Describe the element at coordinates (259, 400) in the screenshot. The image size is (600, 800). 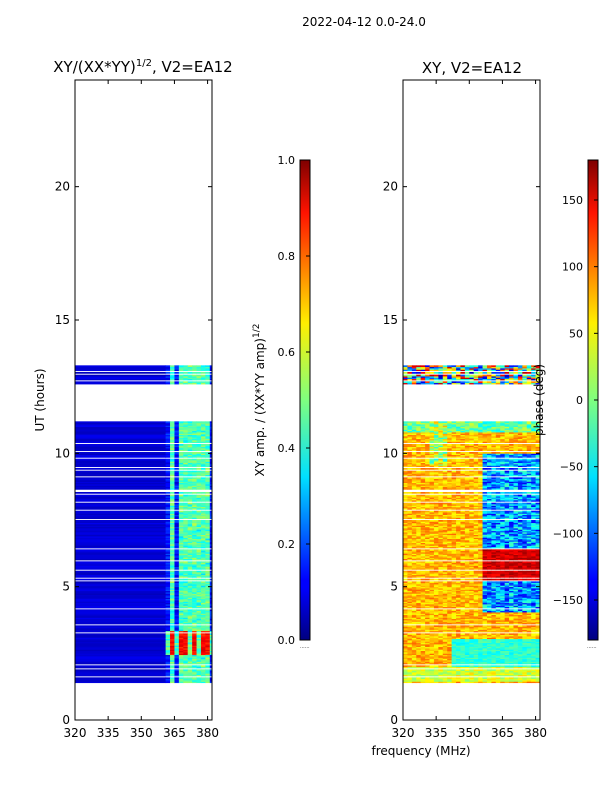
I see `left-colorbar-label: XY amp. / (XX*YY amp)1/2` at that location.